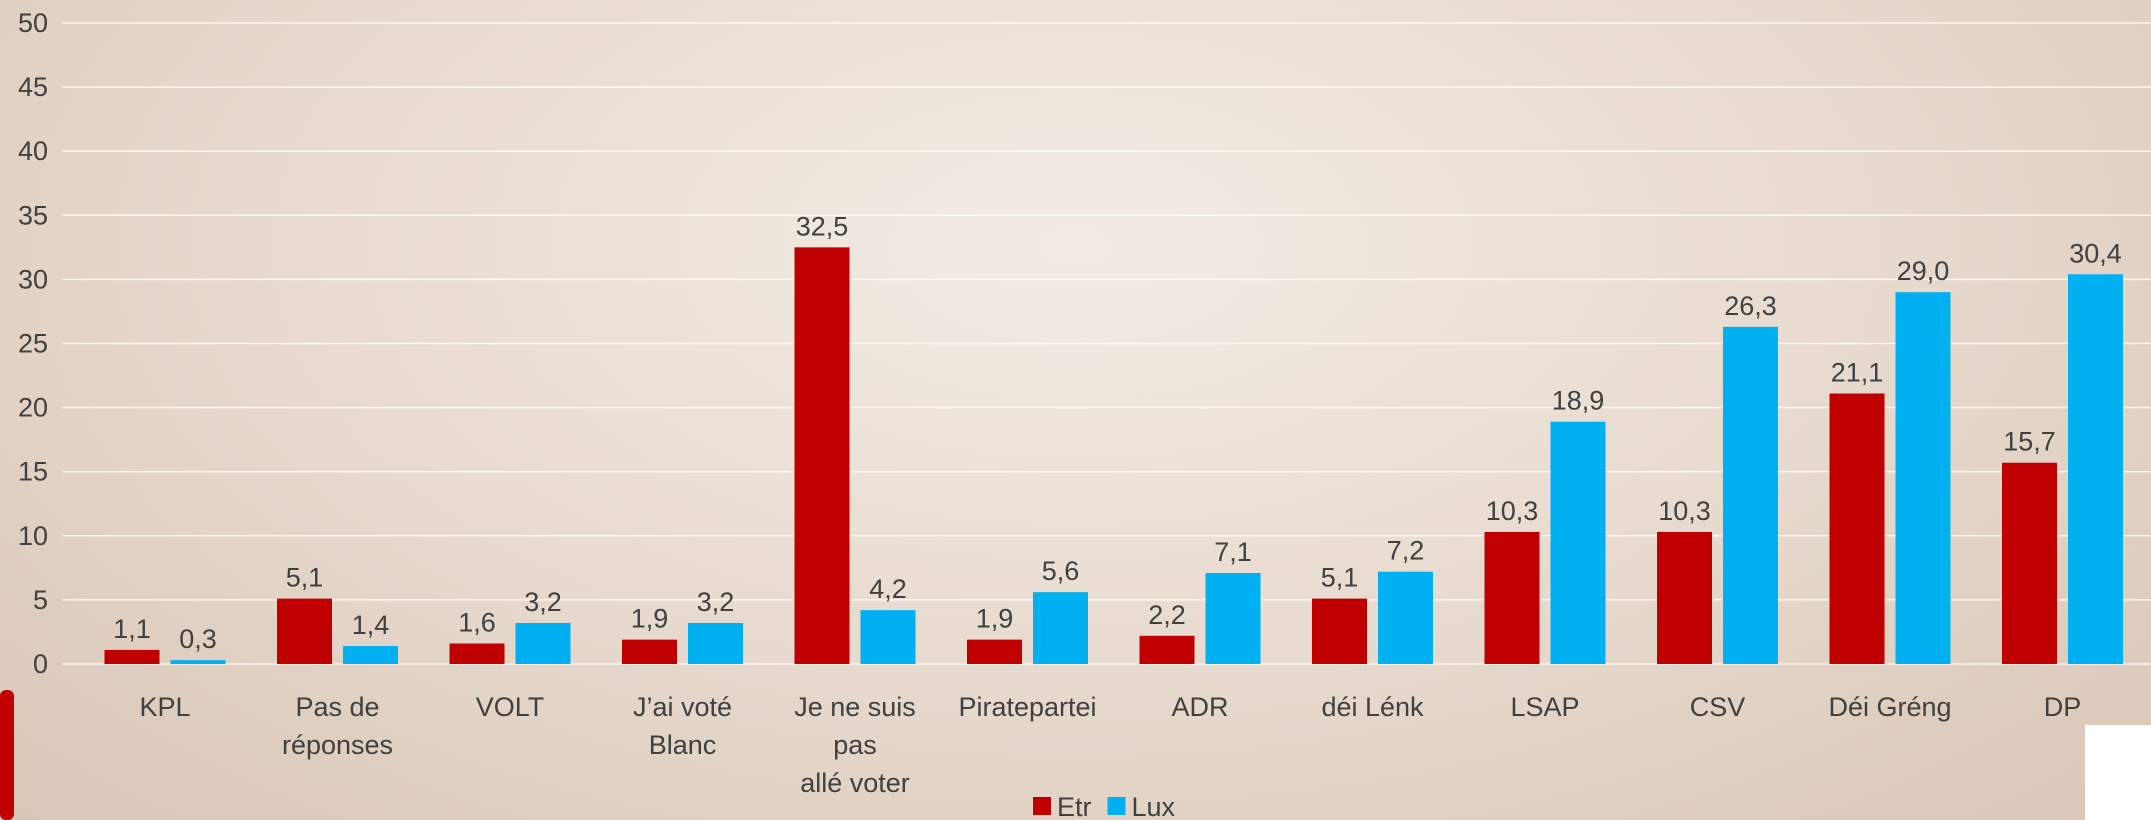 Image resolution: width=2151 pixels, height=820 pixels. What do you see at coordinates (33, 344) in the screenshot?
I see `y-tick-label: 25` at bounding box center [33, 344].